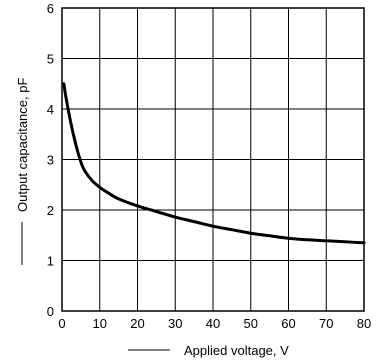 Image resolution: width=376 pixels, height=361 pixels. I want to click on y-tick-label: 5, so click(50, 59).